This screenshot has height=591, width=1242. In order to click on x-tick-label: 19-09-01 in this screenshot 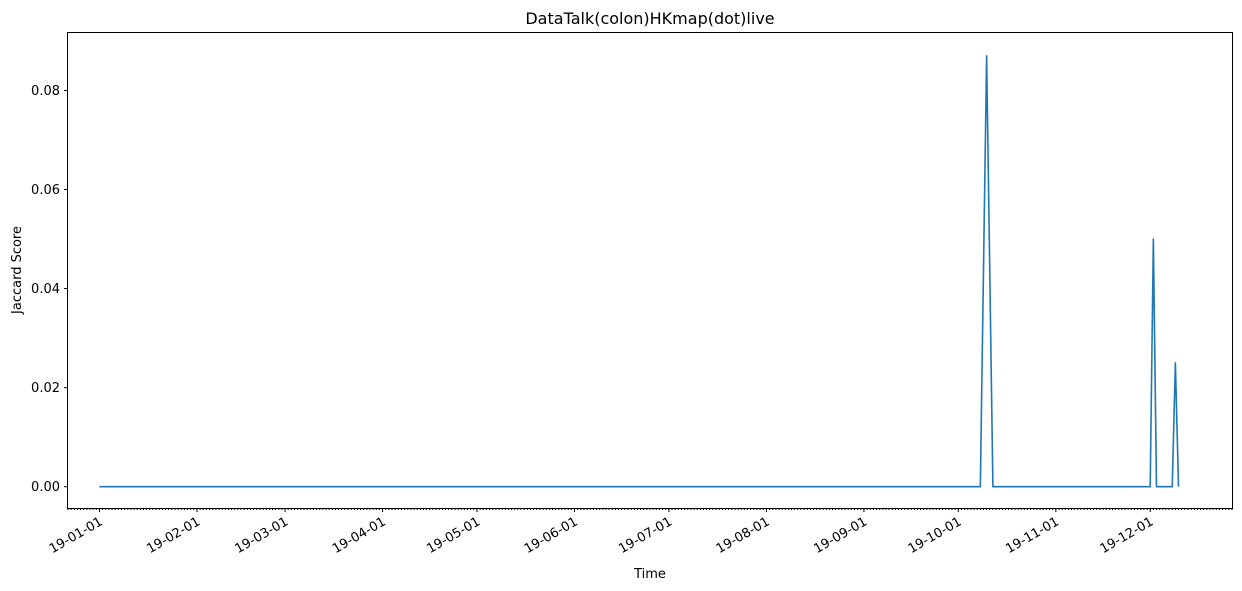, I will do `click(840, 535)`.